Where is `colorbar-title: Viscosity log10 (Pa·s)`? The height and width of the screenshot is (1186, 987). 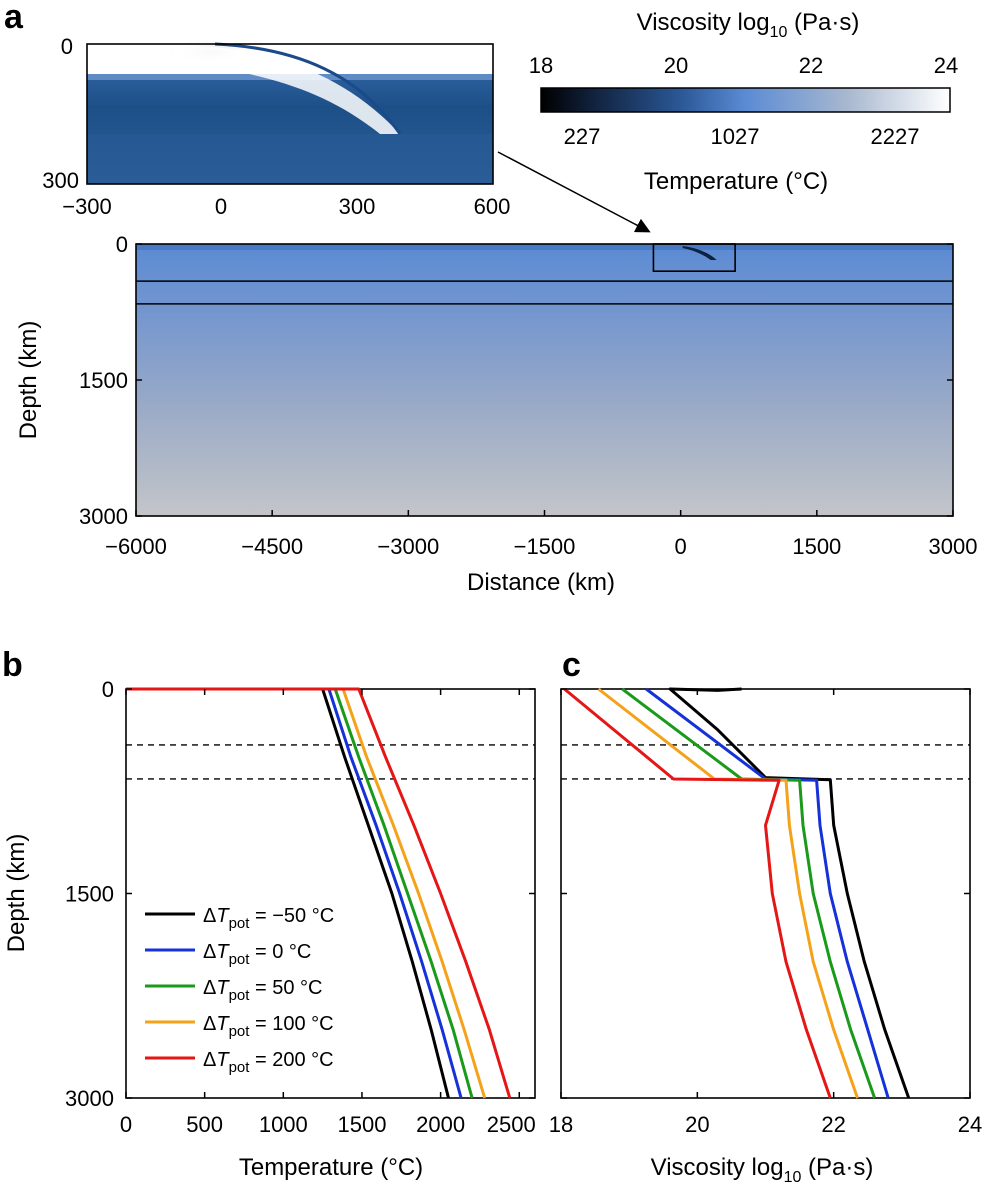
colorbar-title: Viscosity log10 (Pa·s) is located at coordinates (748, 25).